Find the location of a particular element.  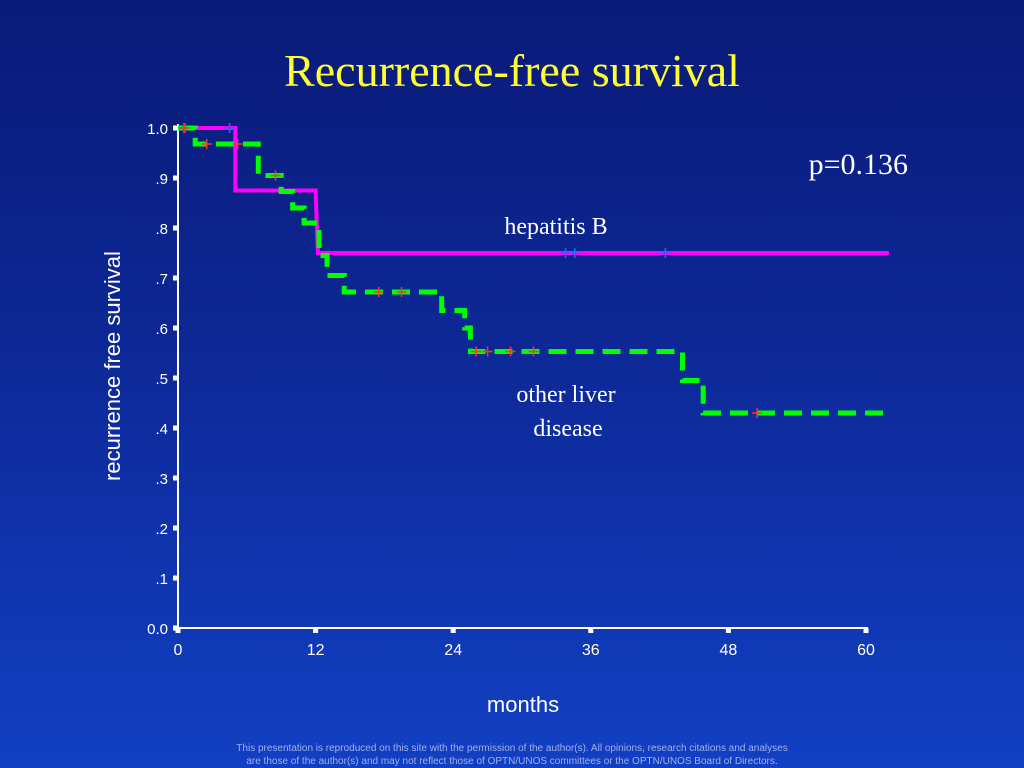

y-tick-label: .5 is located at coordinates (161, 379).